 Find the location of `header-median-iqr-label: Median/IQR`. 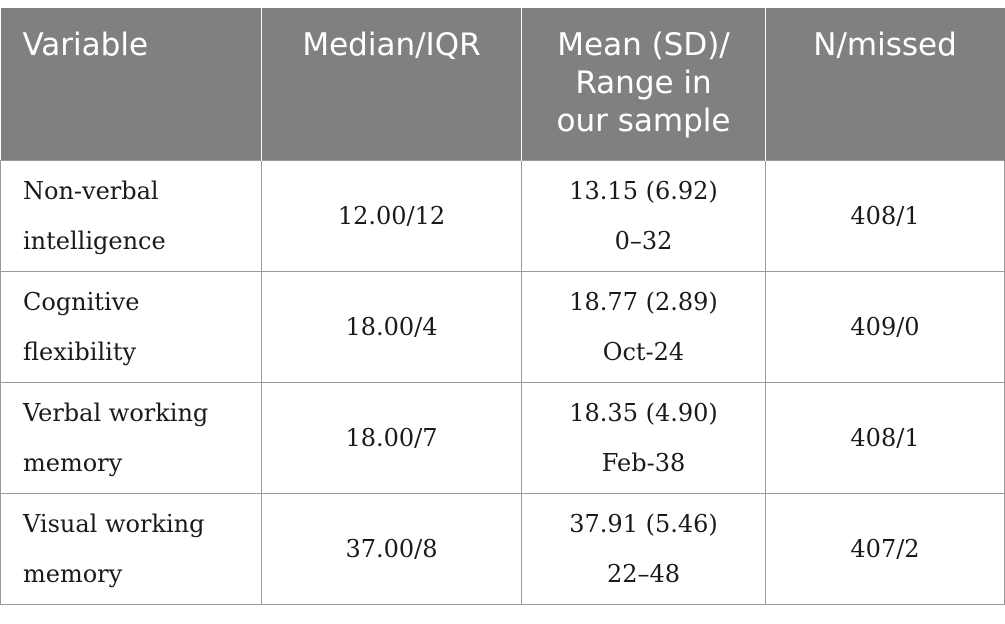

header-median-iqr-label: Median/IQR is located at coordinates (391, 45).